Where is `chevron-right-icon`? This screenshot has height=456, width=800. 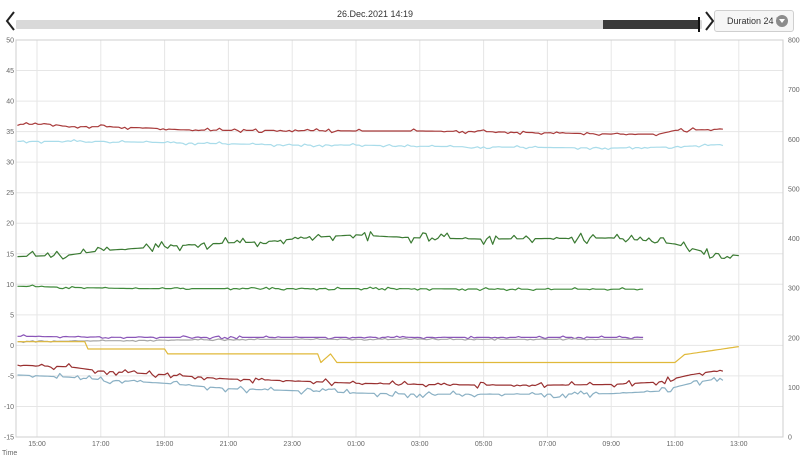 chevron-right-icon is located at coordinates (710, 21).